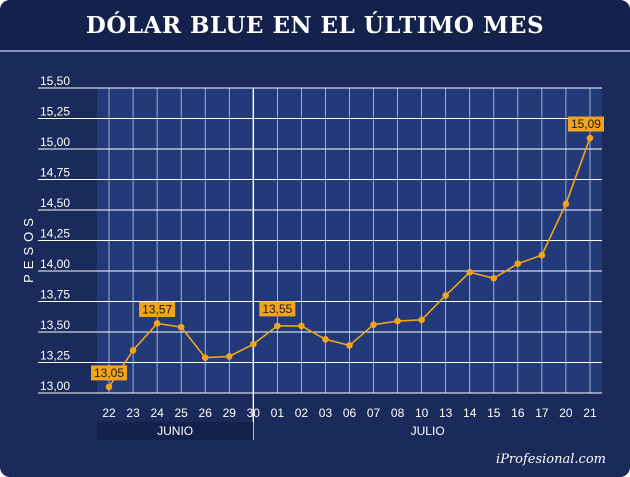 This screenshot has width=630, height=477. Describe the element at coordinates (133, 413) in the screenshot. I see `x-tick-label: 23` at that location.